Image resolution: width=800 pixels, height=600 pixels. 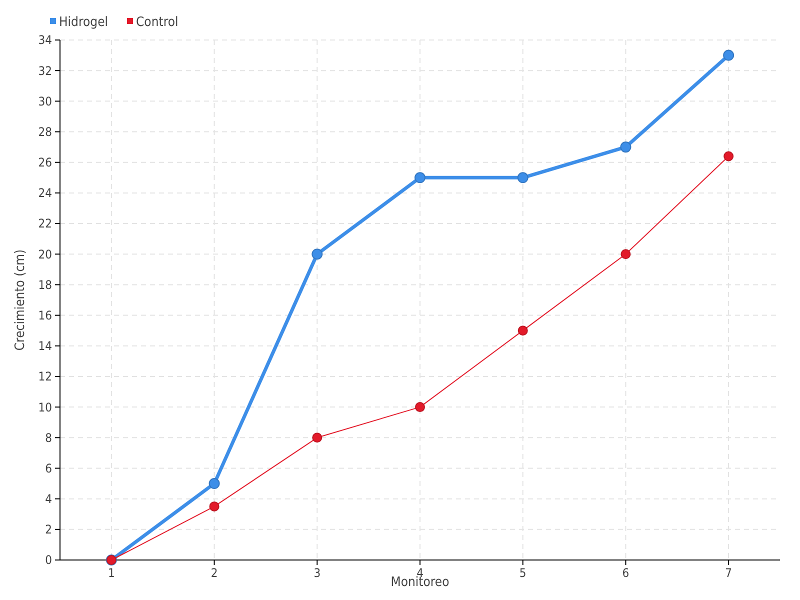 What do you see at coordinates (48, 499) in the screenshot?
I see `y-tick-label: 4` at bounding box center [48, 499].